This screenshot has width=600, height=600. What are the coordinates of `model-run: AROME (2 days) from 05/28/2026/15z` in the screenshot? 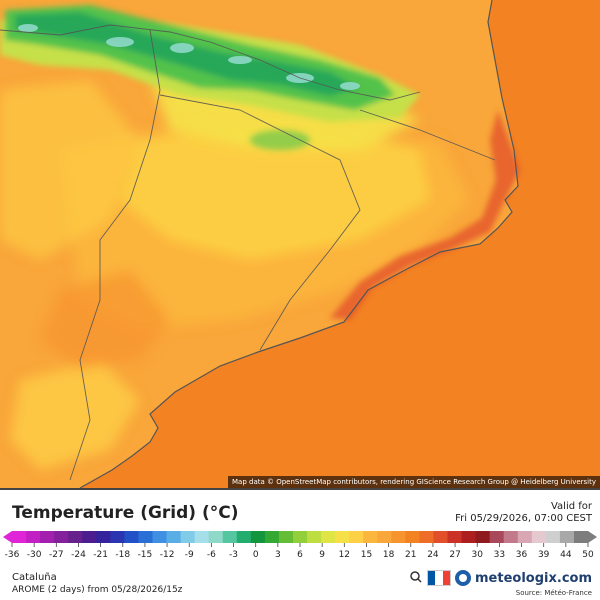 It's located at (97, 590).